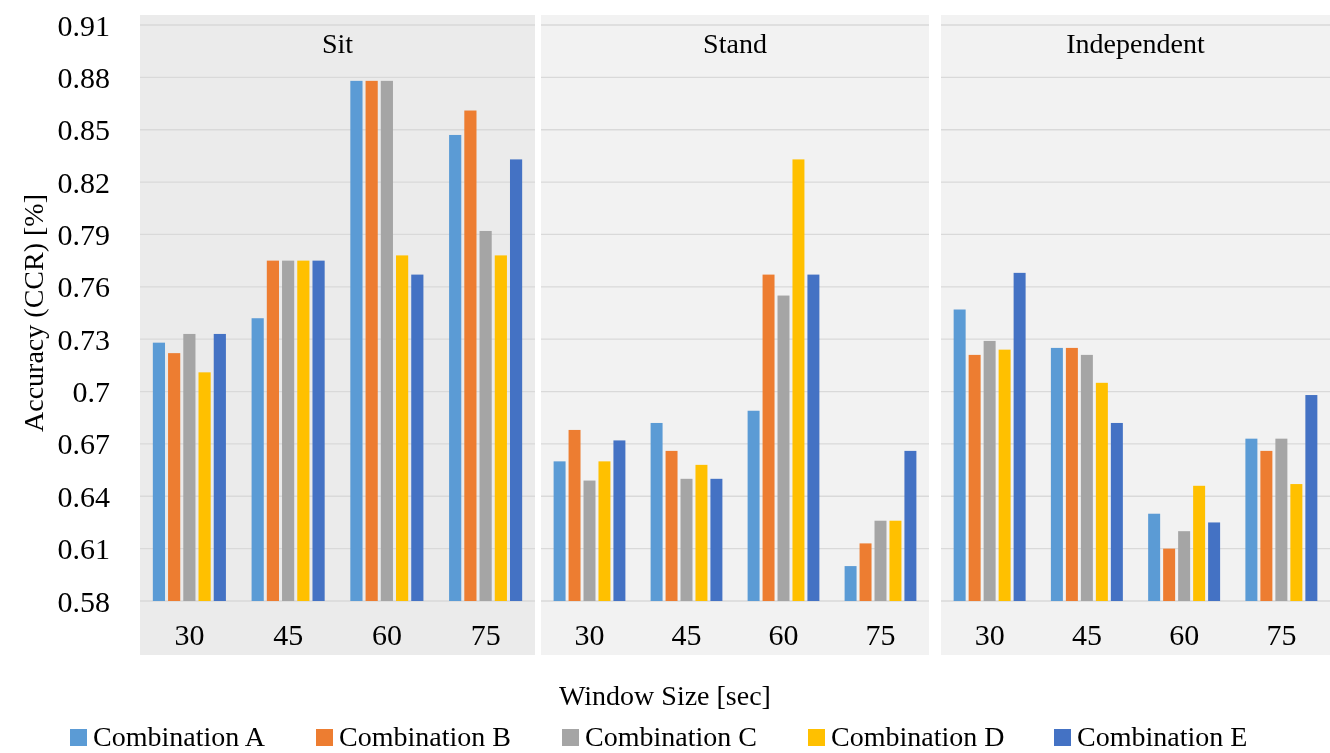  Describe the element at coordinates (83, 77) in the screenshot. I see `y-tick-label: 0.88` at that location.